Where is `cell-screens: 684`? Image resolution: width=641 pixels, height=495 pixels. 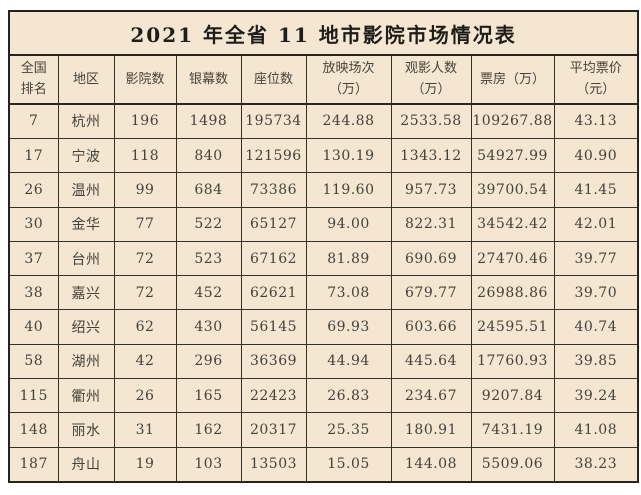
cell-screens: 684 is located at coordinates (208, 190).